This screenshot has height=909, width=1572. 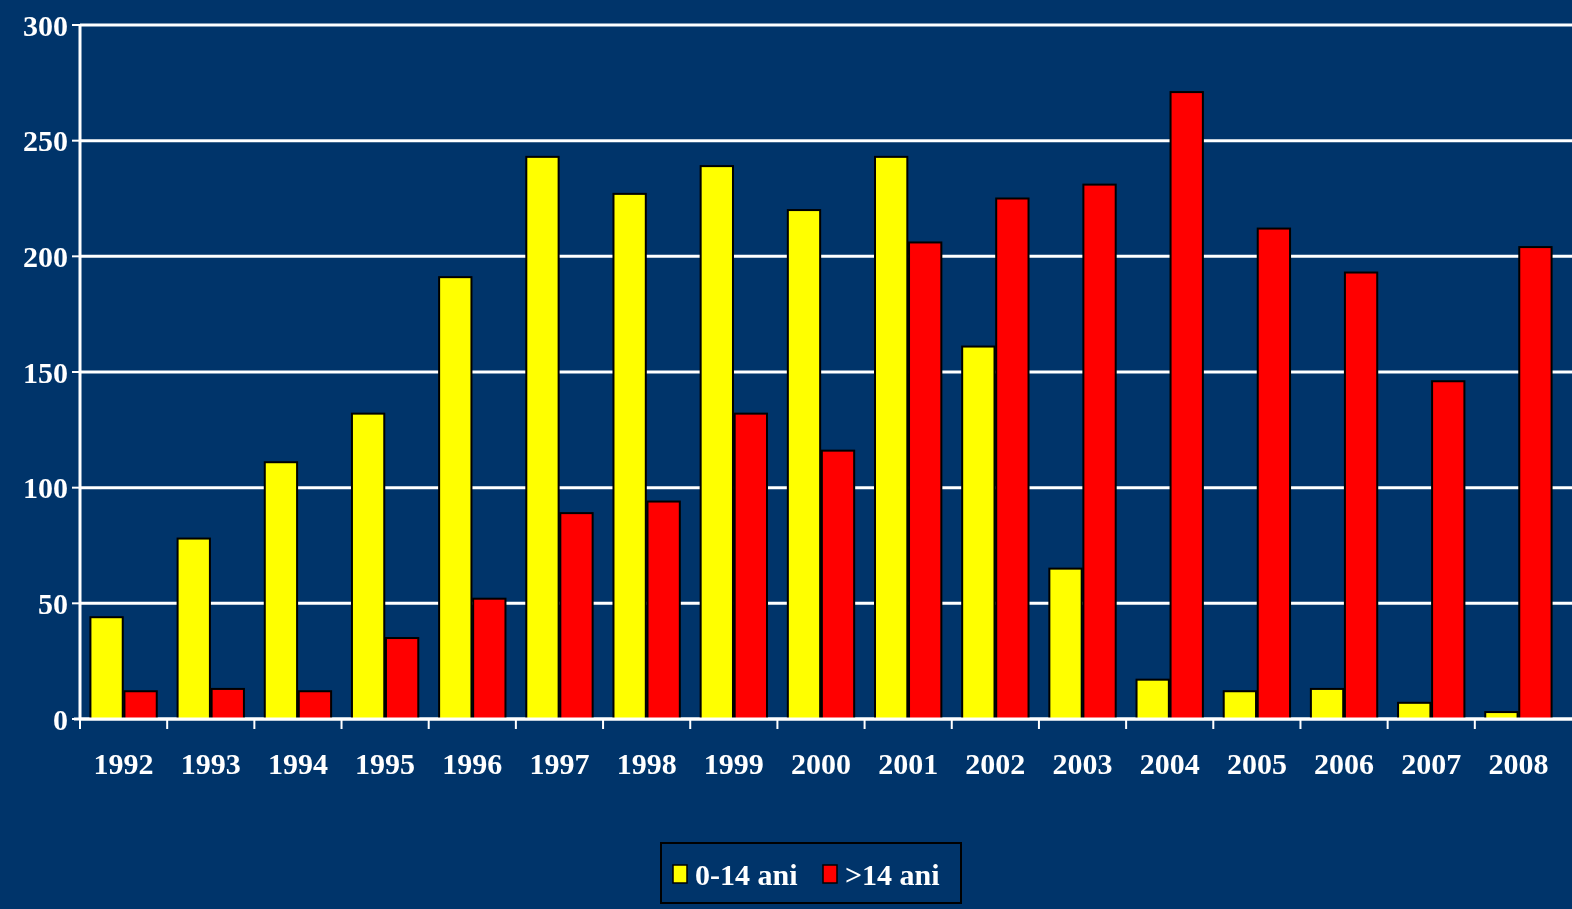 I want to click on y-tick-label: 0, so click(x=60, y=719).